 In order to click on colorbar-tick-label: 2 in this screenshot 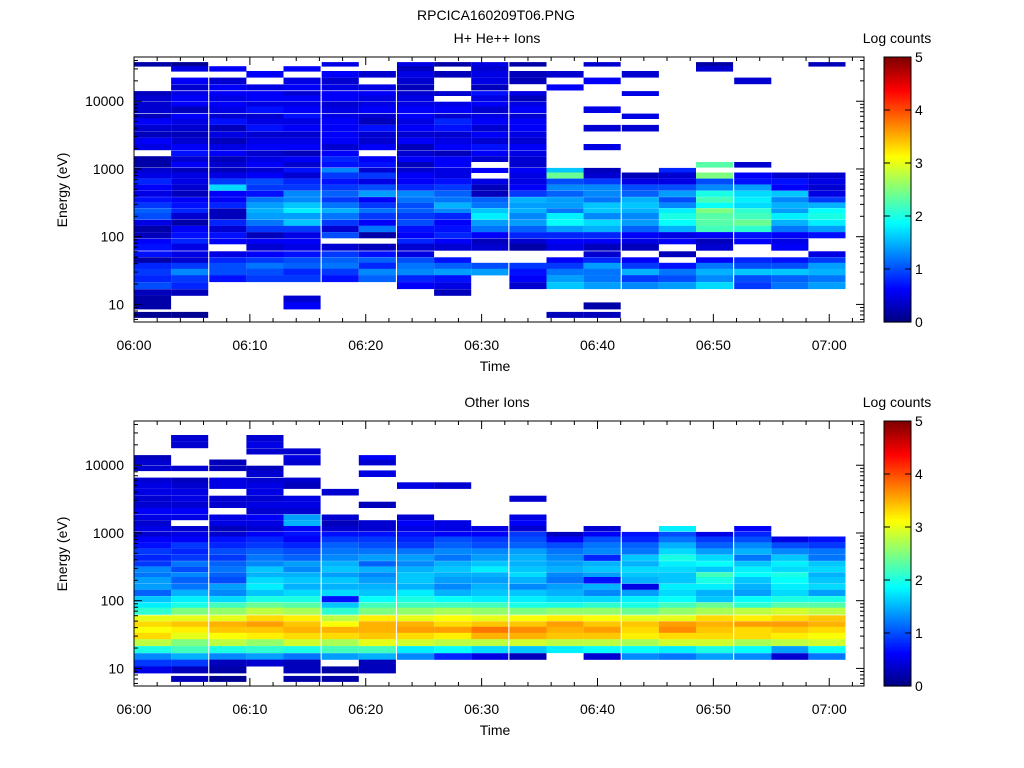, I will do `click(919, 580)`.